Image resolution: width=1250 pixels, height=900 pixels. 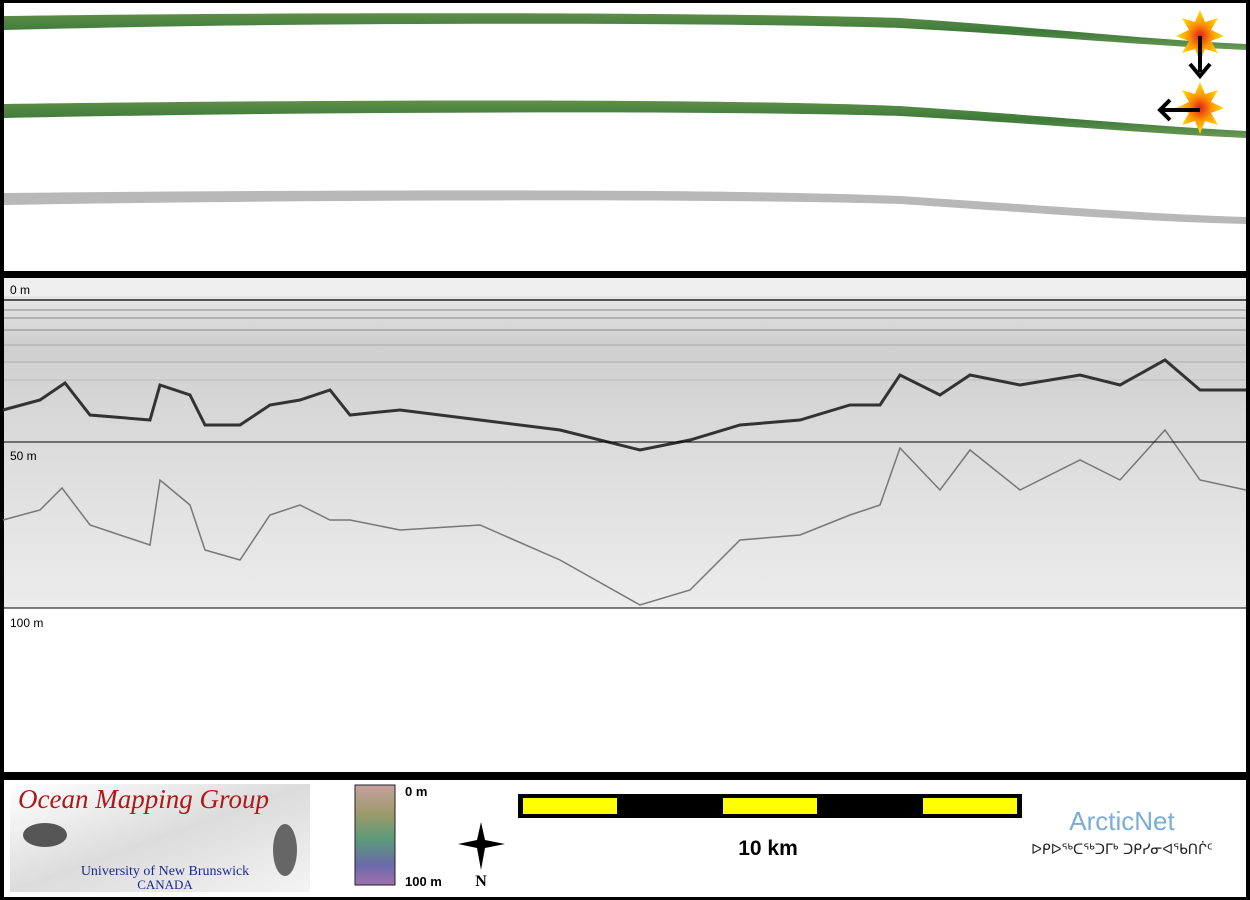 I want to click on swath-gray, so click(x=625, y=207).